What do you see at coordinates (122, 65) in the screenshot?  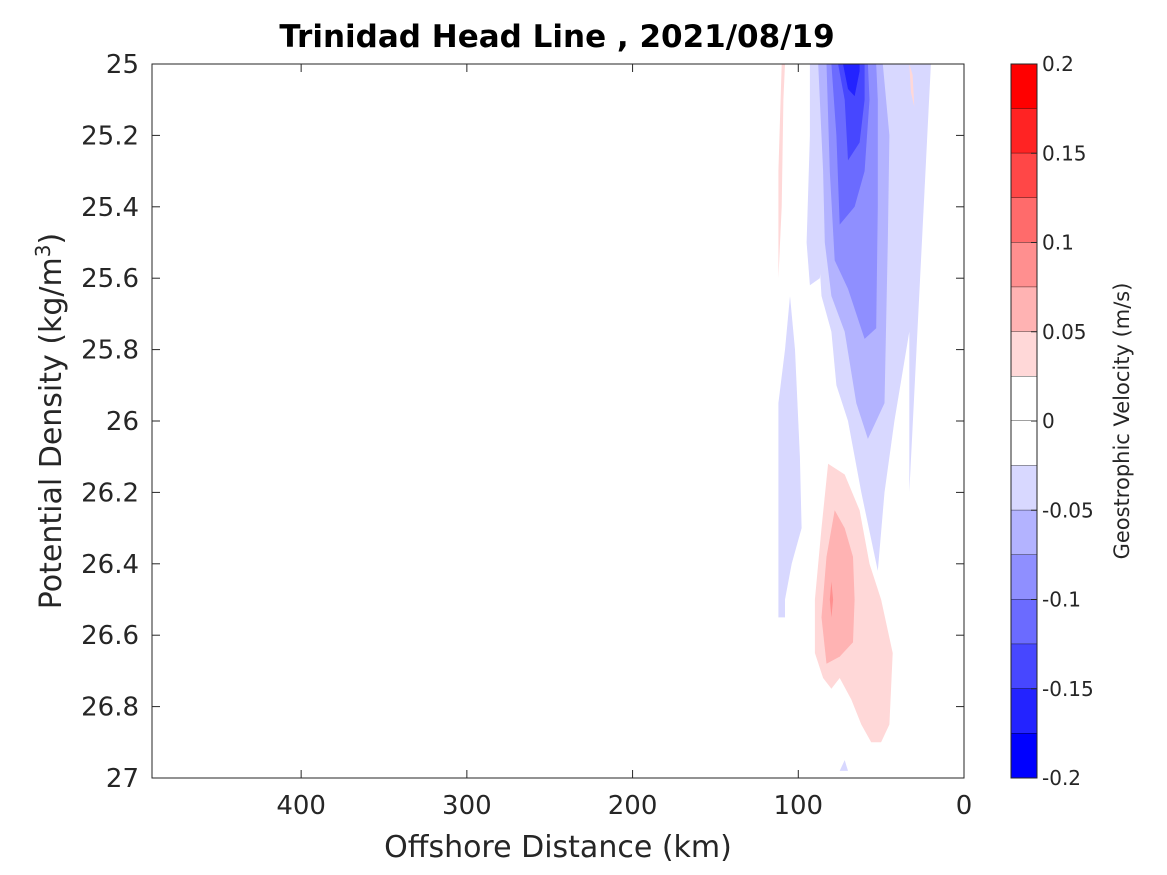 I see `y-tick-label: 25` at bounding box center [122, 65].